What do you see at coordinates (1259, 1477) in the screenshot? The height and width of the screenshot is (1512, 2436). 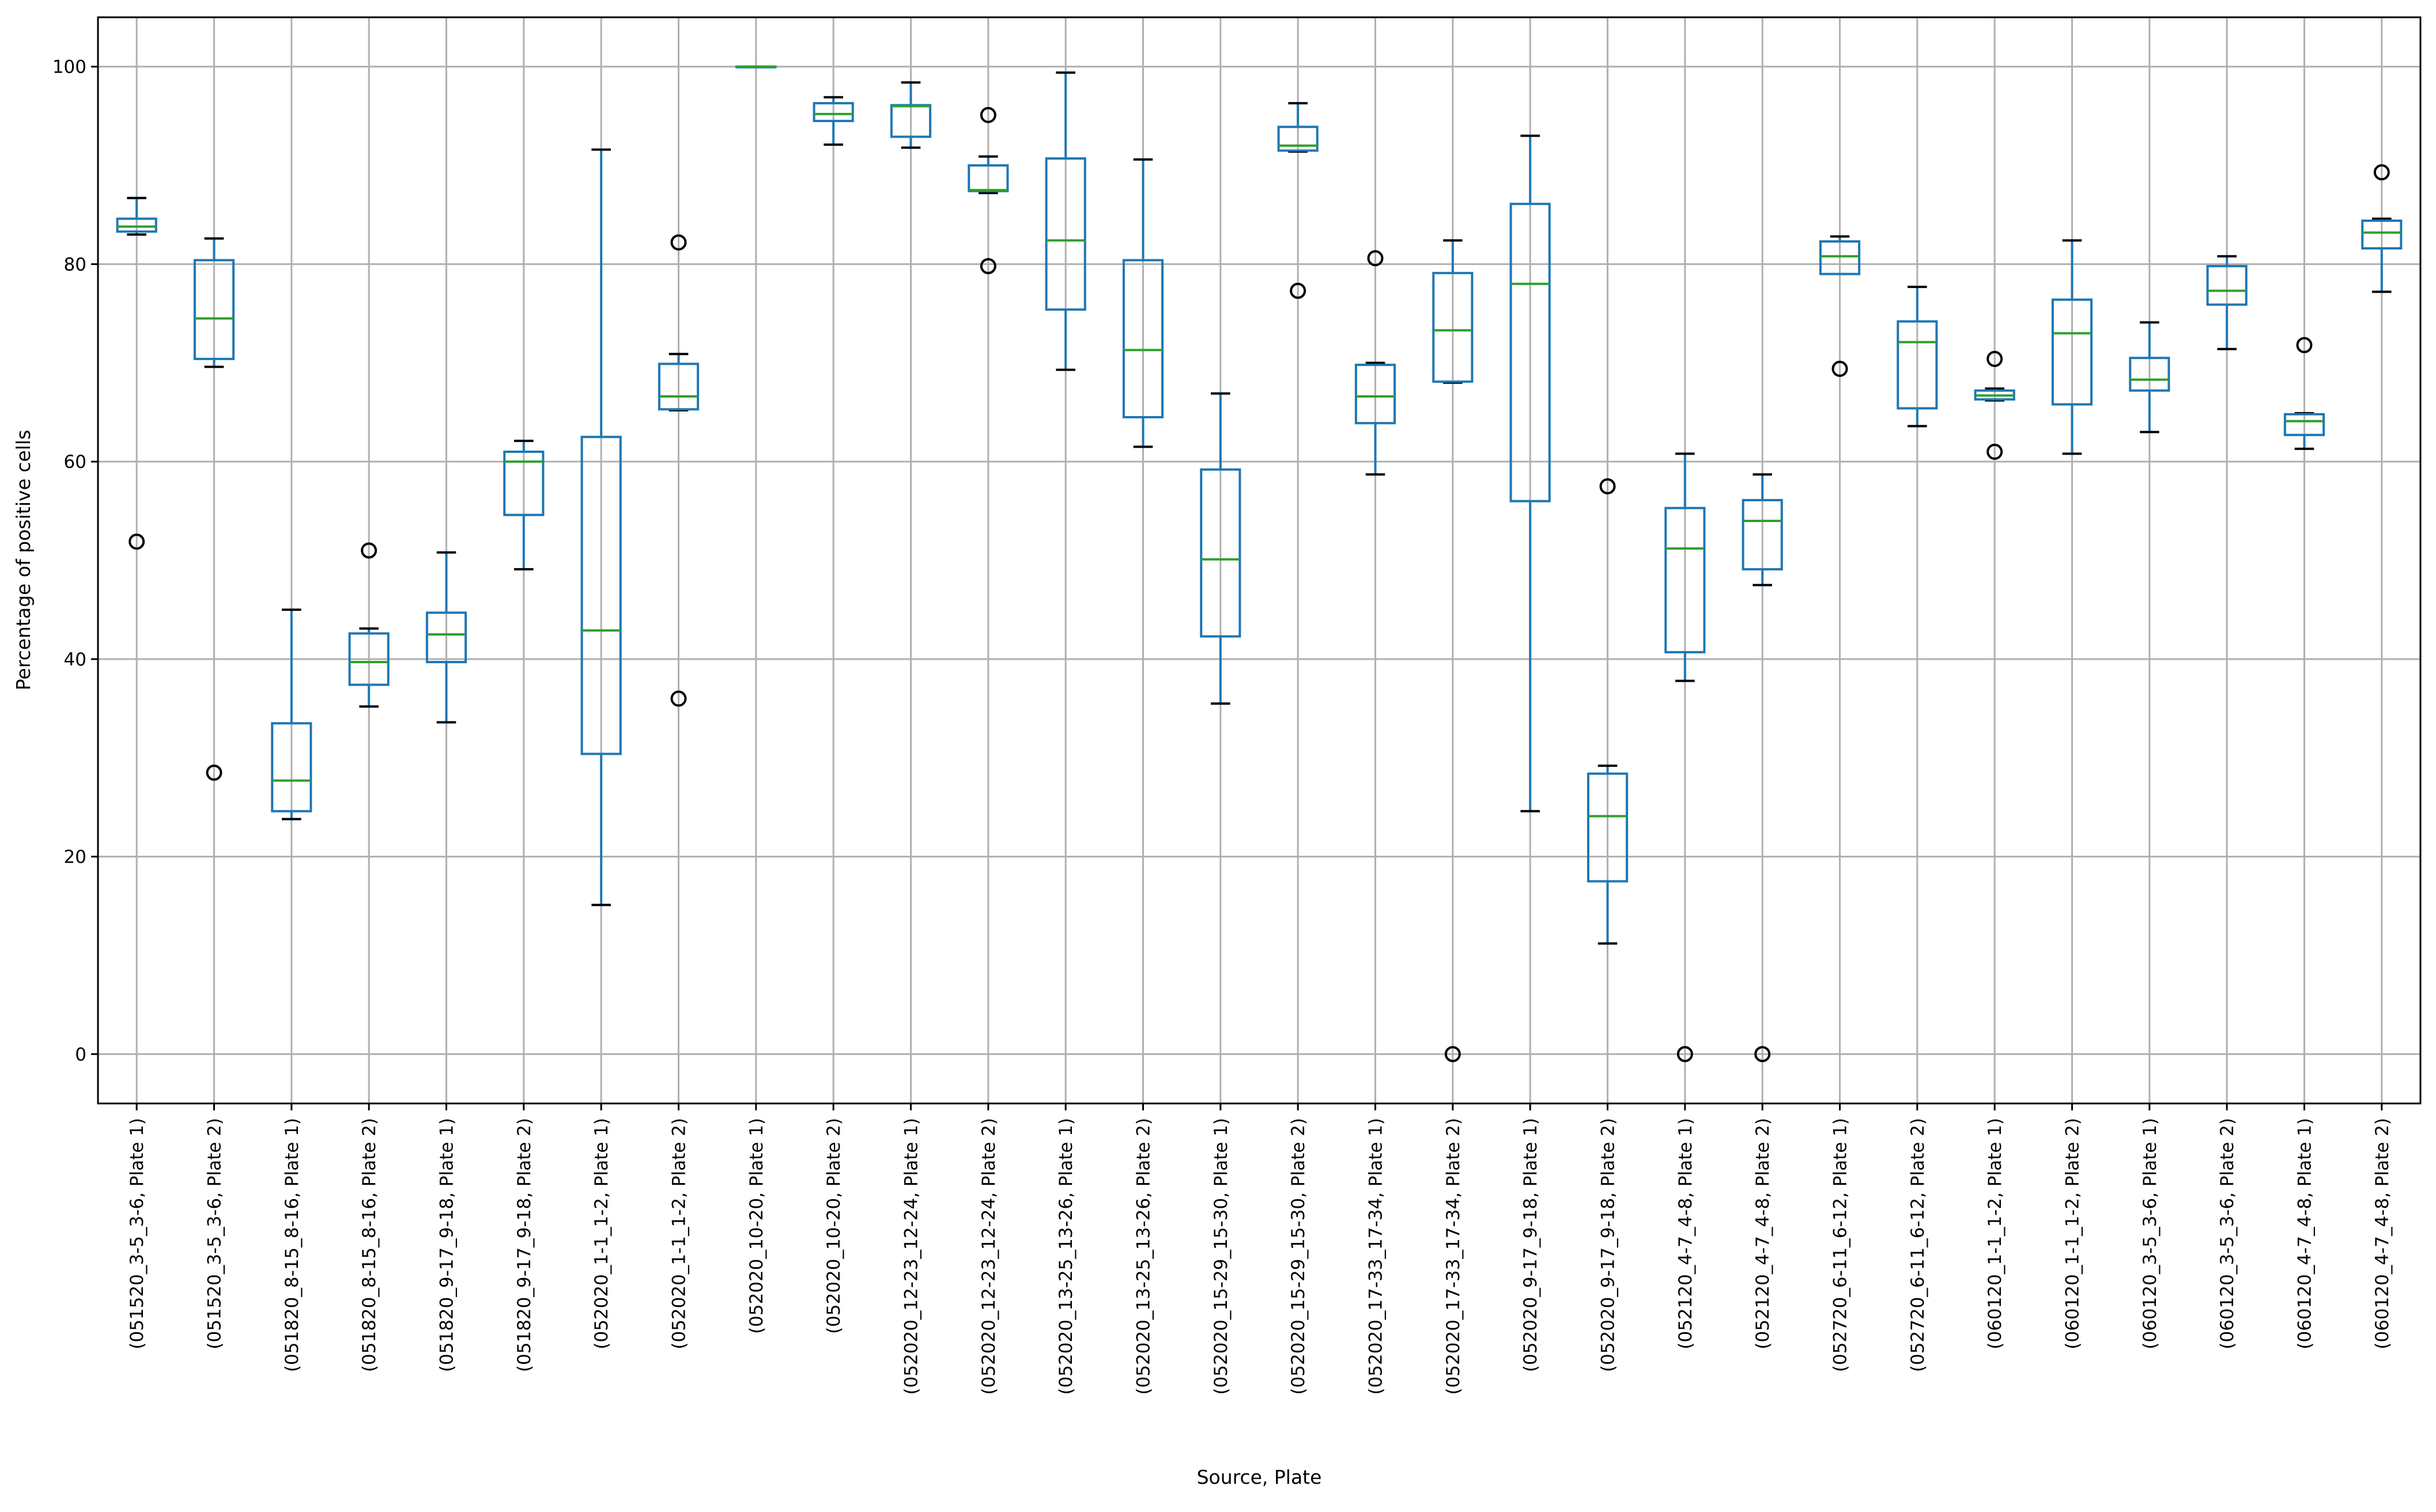 I see `x-axis-label: Source, Plate` at bounding box center [1259, 1477].